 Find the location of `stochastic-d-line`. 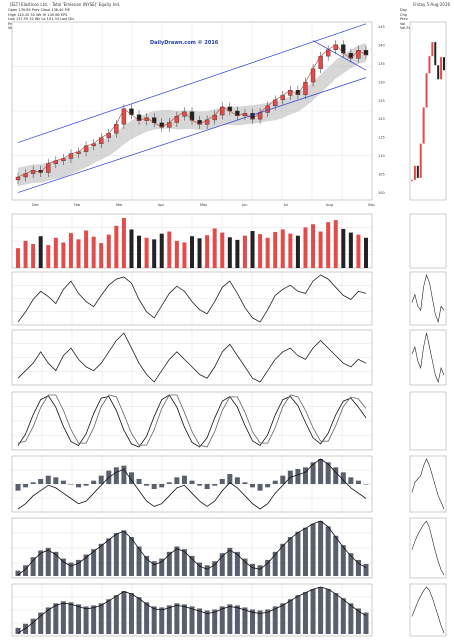

stochastic-d-line is located at coordinates (192, 421).